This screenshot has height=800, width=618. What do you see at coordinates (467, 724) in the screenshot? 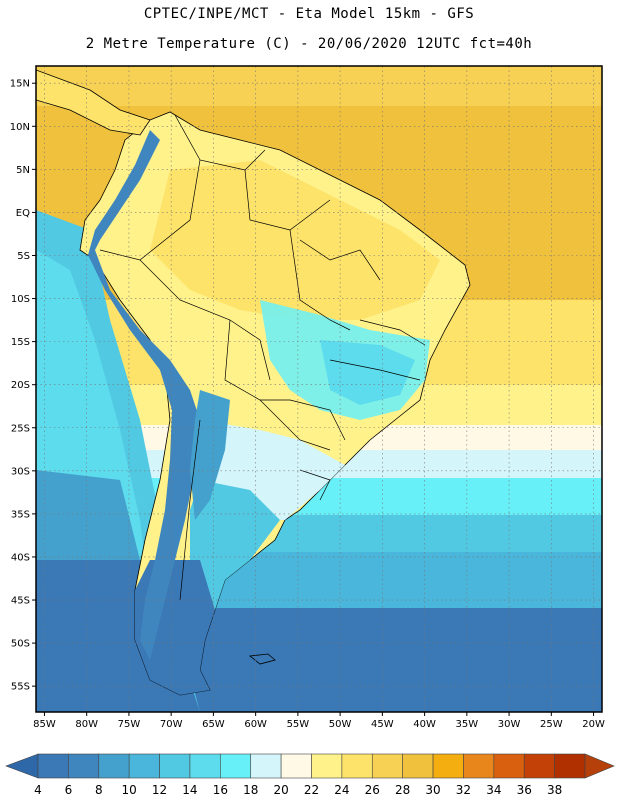
I see `lon-tick-label: 35W` at bounding box center [467, 724].